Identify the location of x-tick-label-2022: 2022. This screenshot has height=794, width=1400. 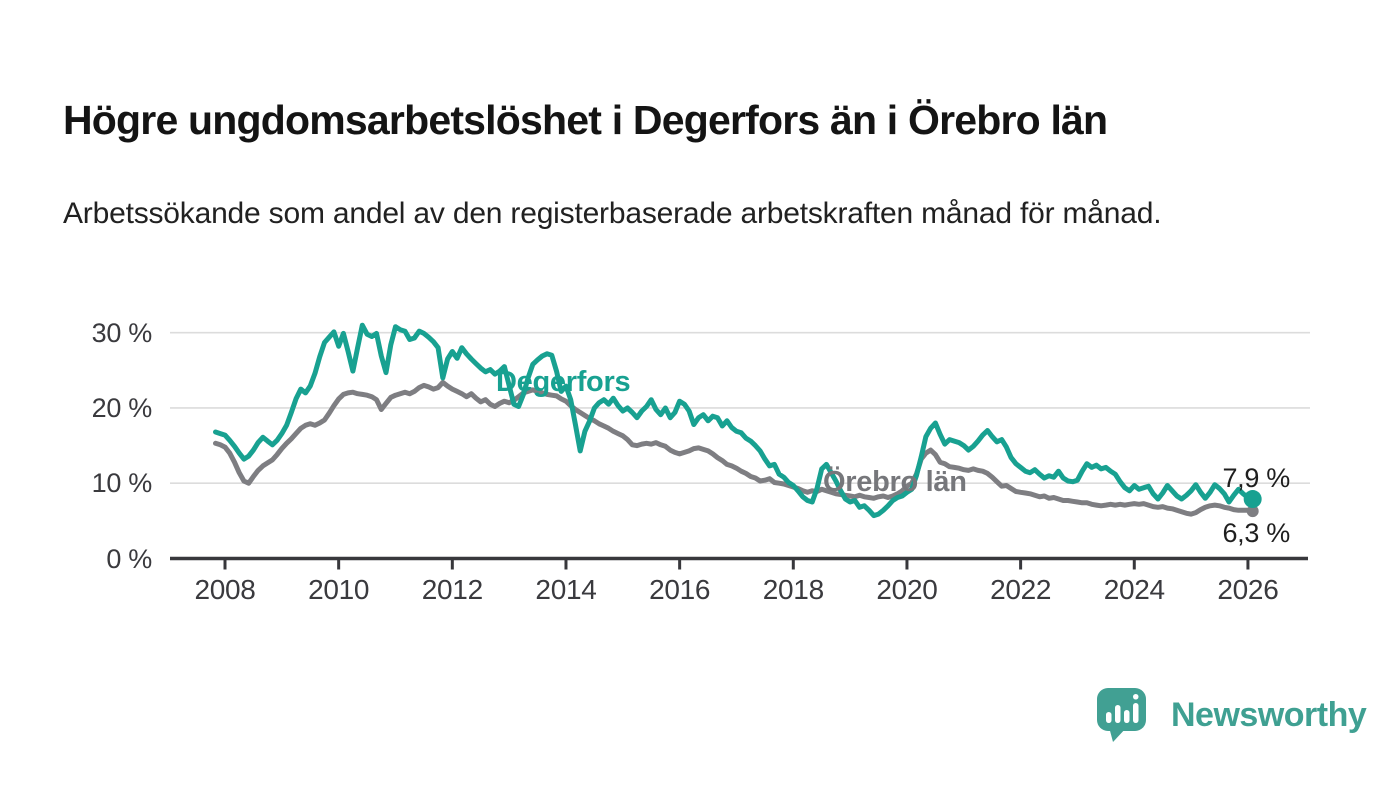
(1021, 589).